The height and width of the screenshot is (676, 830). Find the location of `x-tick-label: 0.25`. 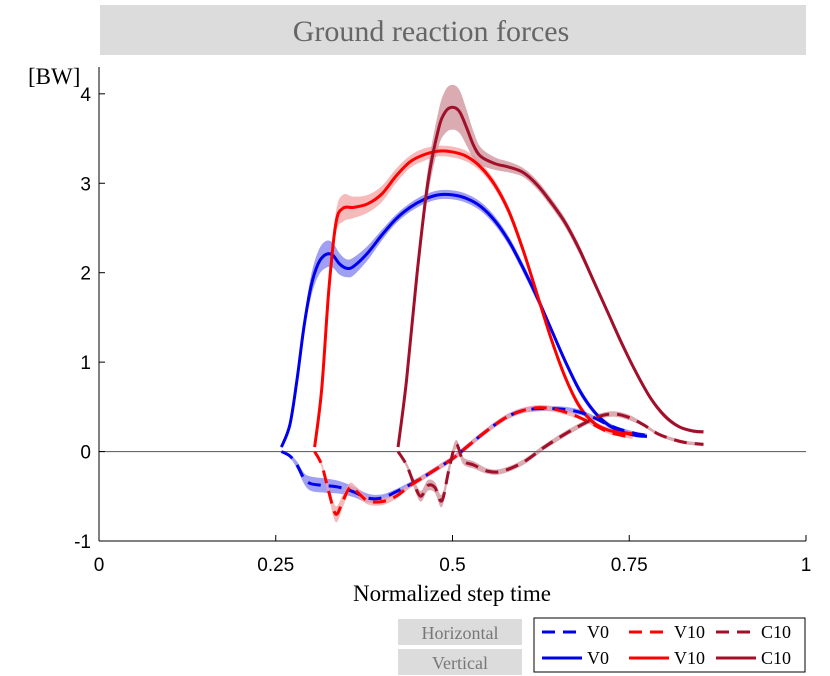

x-tick-label: 0.25 is located at coordinates (275, 565).